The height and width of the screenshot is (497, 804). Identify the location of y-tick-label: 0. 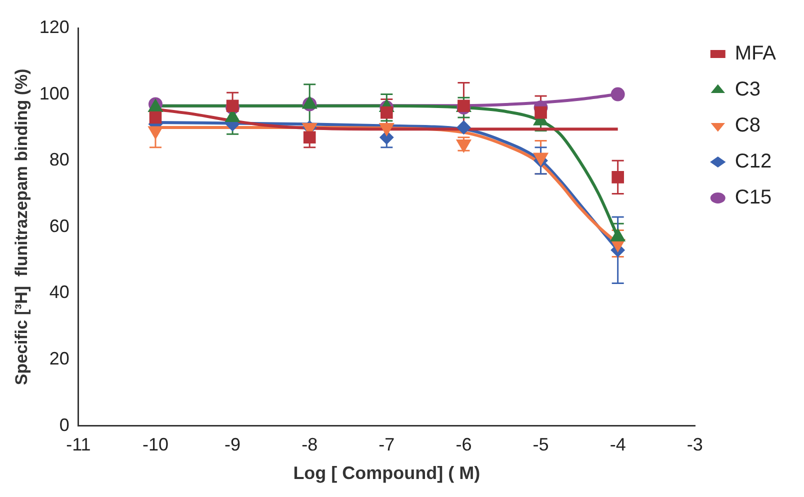
(64, 424).